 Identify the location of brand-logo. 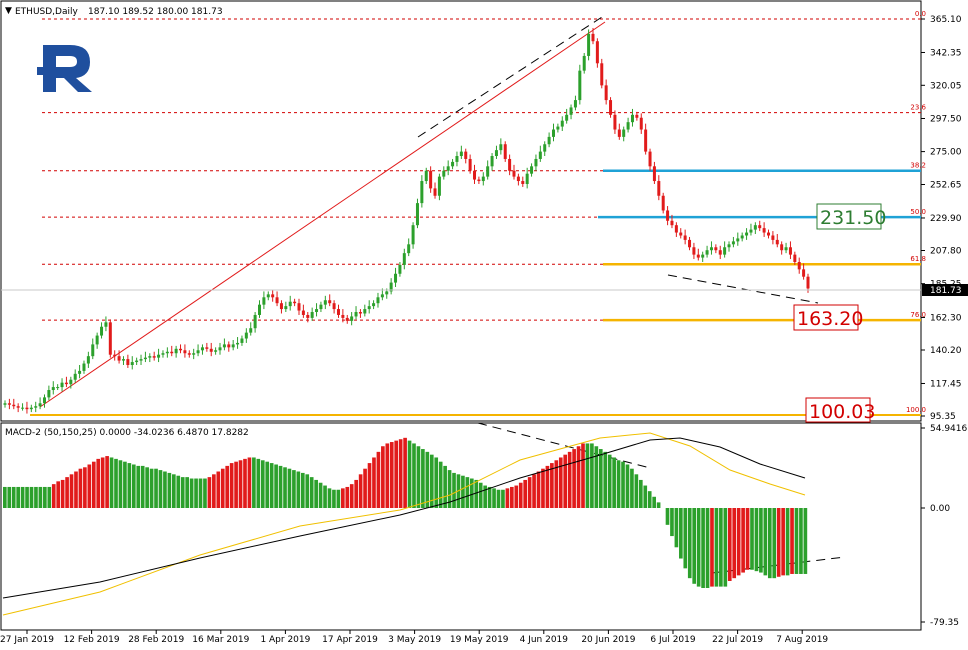
(64, 68).